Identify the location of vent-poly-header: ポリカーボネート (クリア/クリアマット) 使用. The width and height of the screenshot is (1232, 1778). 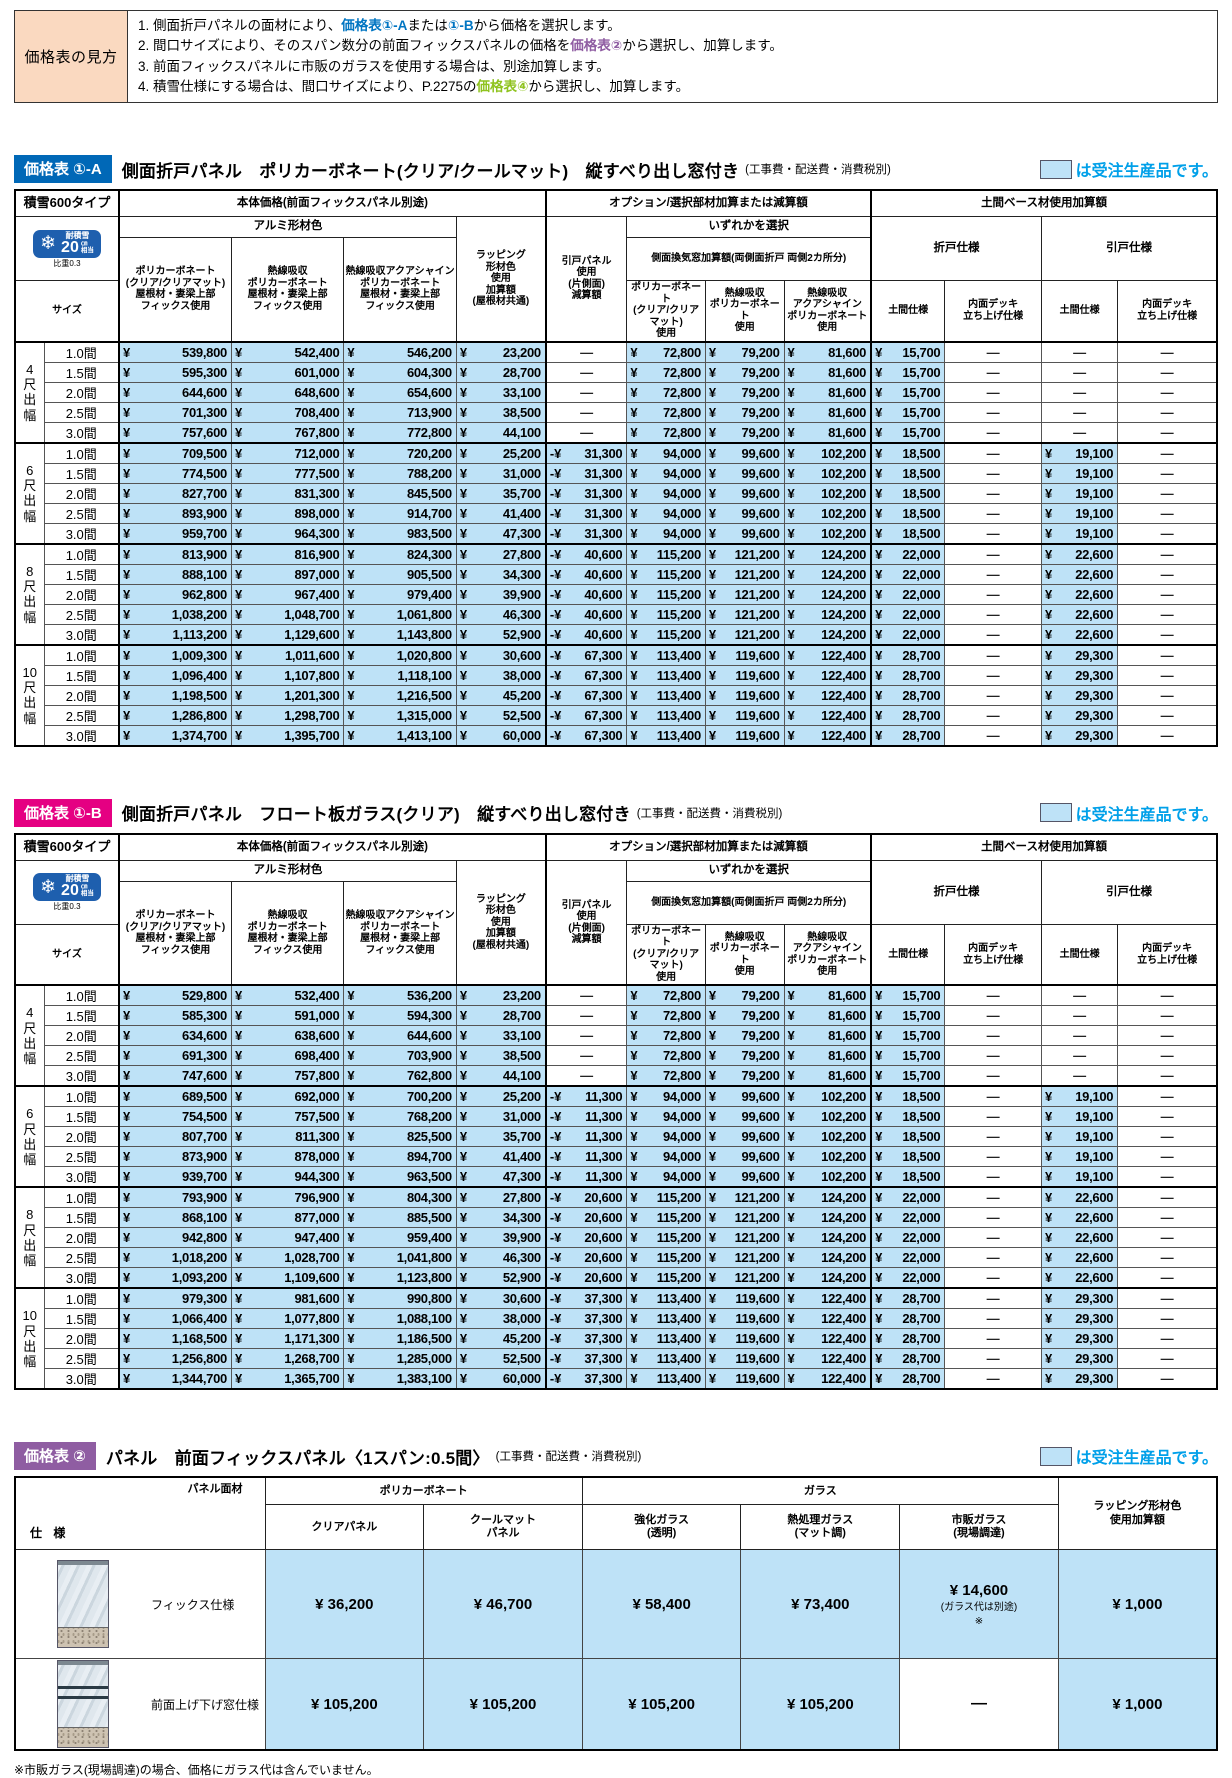
(666, 954).